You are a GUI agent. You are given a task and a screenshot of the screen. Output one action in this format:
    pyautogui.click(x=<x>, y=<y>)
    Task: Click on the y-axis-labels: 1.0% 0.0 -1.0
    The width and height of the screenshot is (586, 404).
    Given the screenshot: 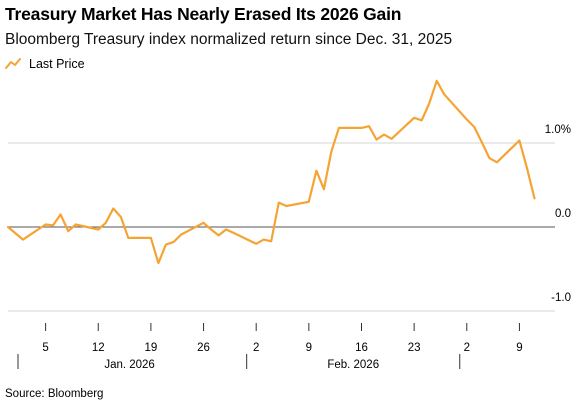 What is the action you would take?
    pyautogui.click(x=558, y=214)
    